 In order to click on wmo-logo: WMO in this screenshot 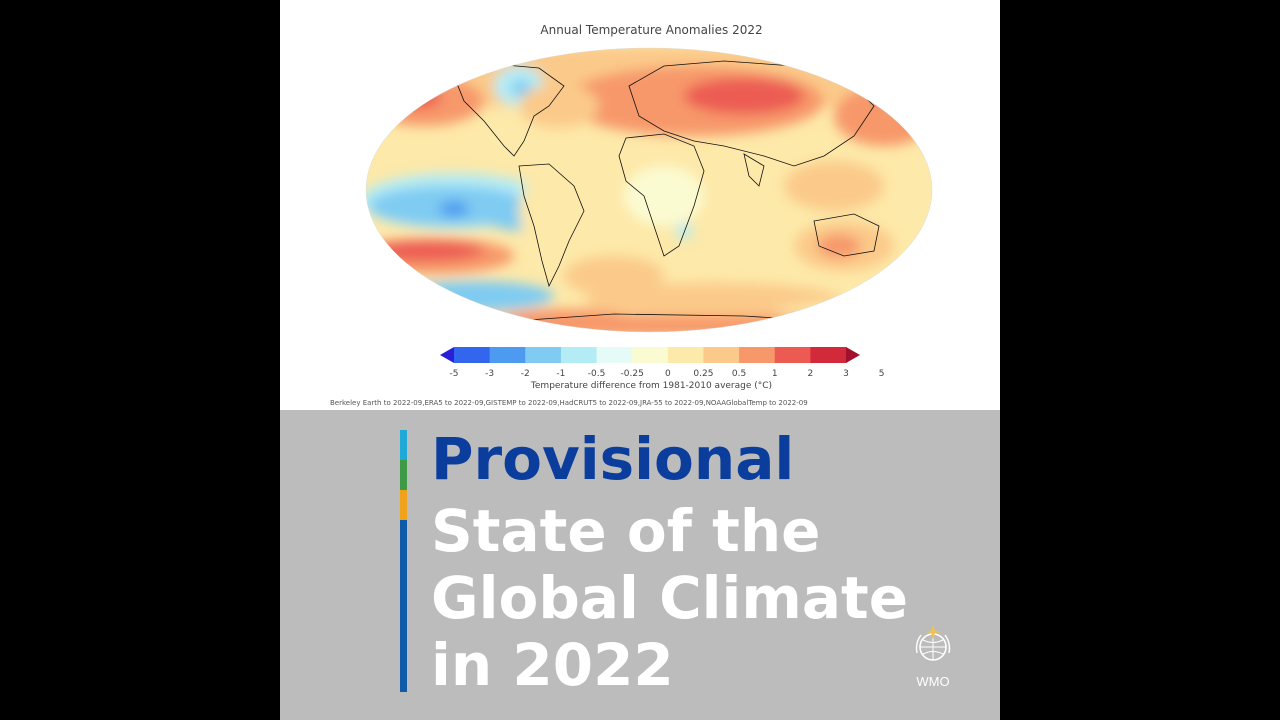, I will do `click(933, 656)`.